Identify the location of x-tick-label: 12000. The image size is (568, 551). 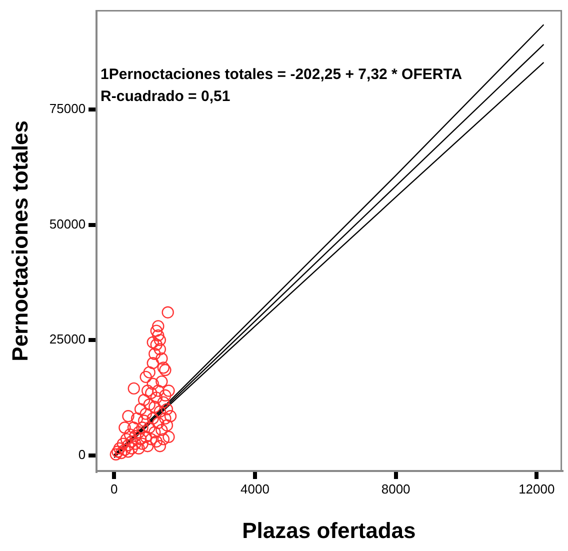
(536, 488).